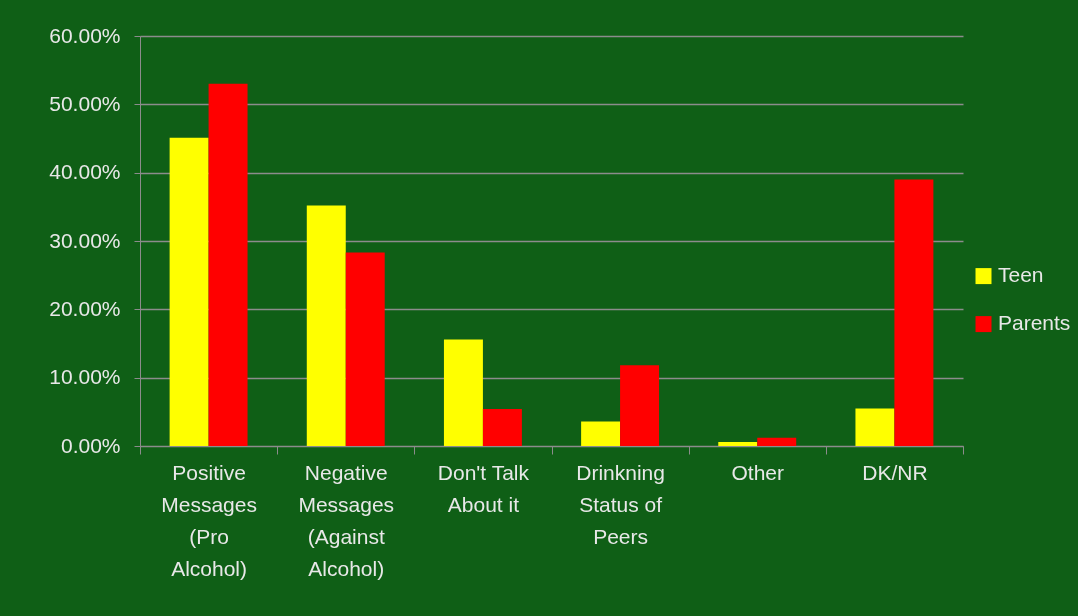  What do you see at coordinates (85, 103) in the screenshot?
I see `y-tick-label: 50.00%` at bounding box center [85, 103].